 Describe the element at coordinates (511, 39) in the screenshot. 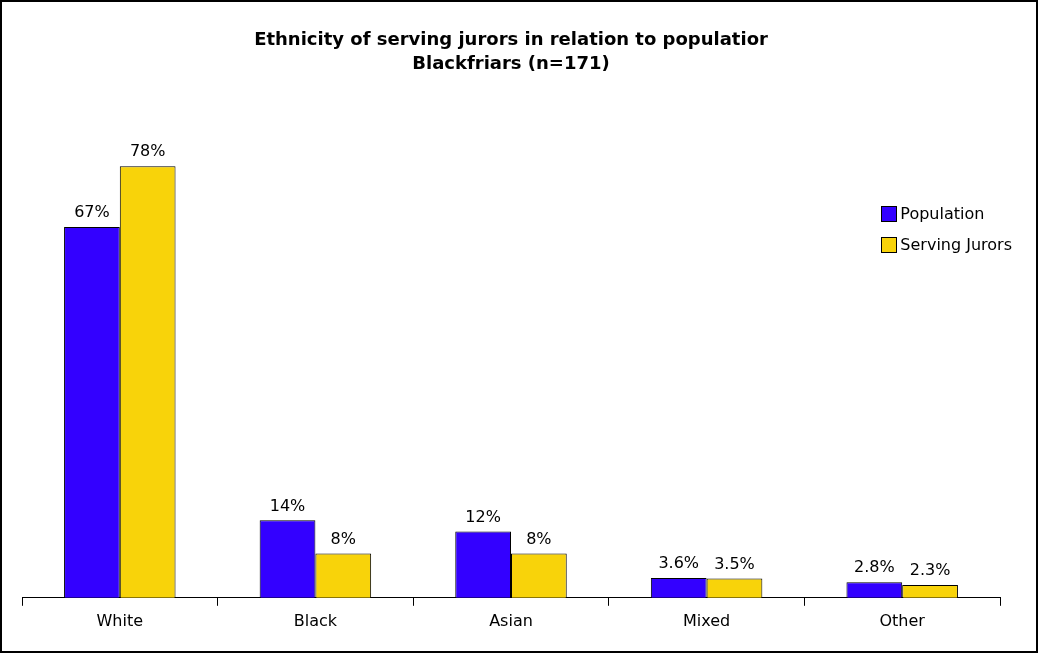

I see `chart-title: Ethnicity of serving jurors in relation to populatior` at that location.